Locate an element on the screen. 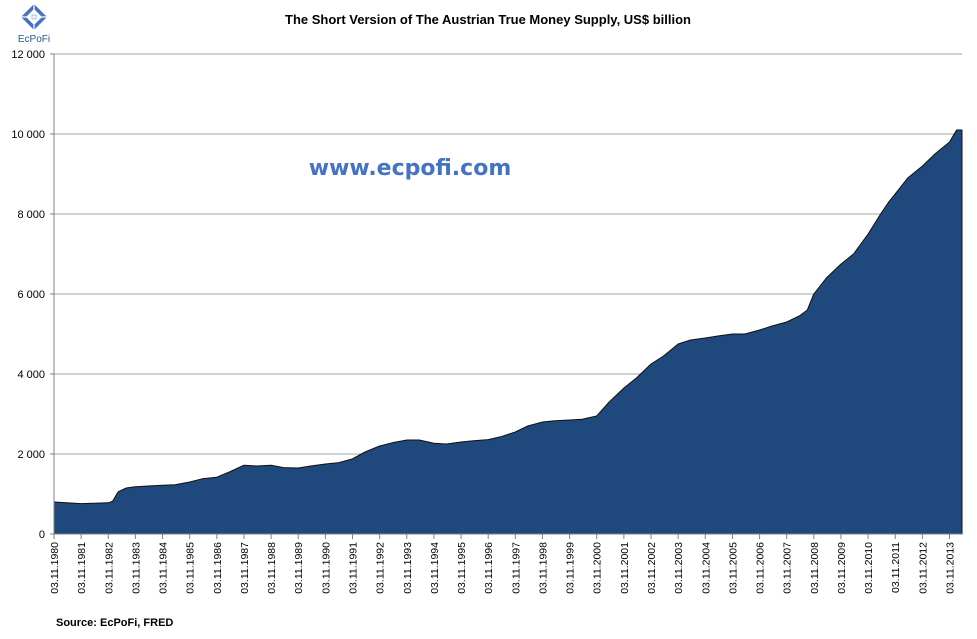 The width and height of the screenshot is (977, 639). x-tick-label: 03.11.1989 is located at coordinates (299, 568).